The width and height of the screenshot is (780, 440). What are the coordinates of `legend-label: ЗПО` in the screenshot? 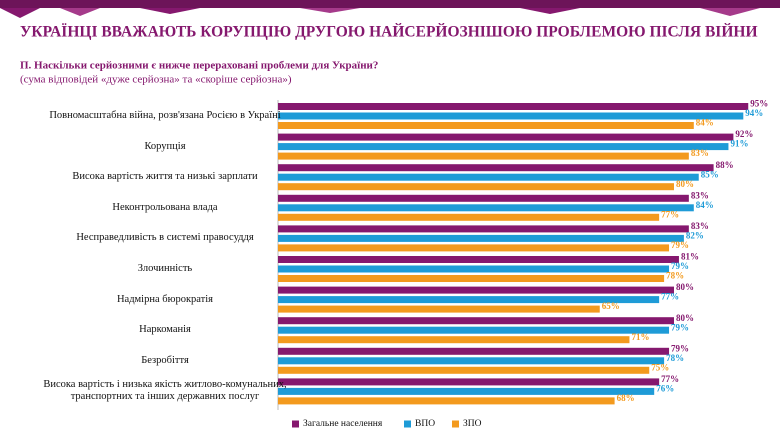 It's located at (472, 424).